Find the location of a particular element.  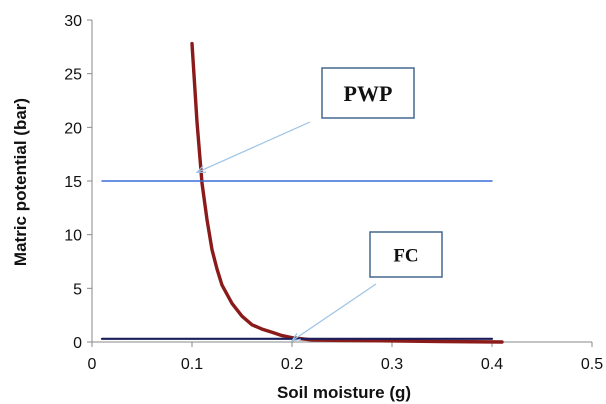

x-tick-label: 0.4 is located at coordinates (492, 364).